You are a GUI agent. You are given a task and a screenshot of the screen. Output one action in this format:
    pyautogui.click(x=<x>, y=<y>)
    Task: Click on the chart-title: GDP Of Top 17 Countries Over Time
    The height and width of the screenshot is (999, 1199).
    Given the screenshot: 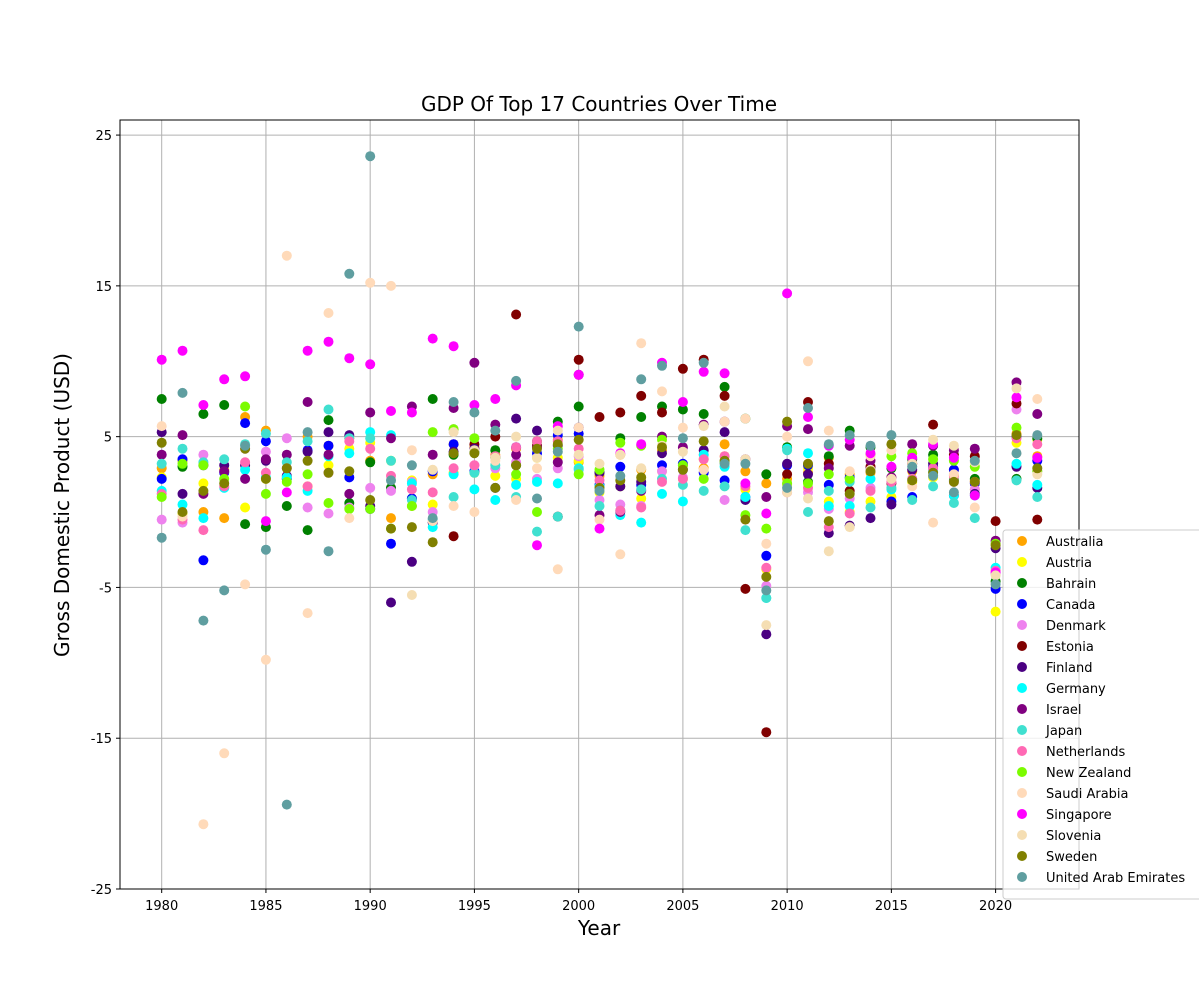 What is the action you would take?
    pyautogui.click(x=599, y=104)
    